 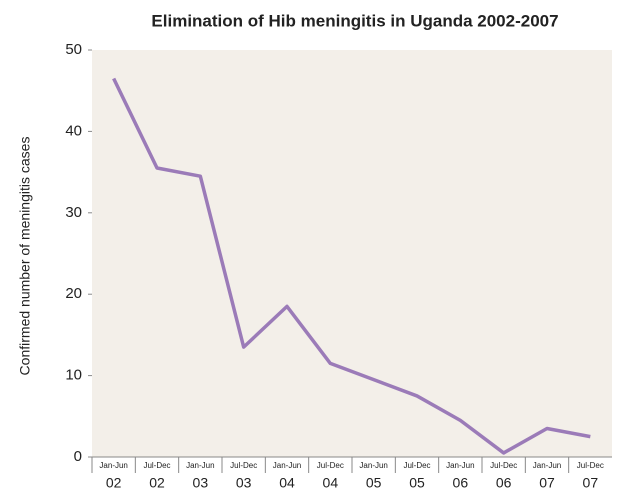 I want to click on y-tick-label: 50, so click(x=73, y=49).